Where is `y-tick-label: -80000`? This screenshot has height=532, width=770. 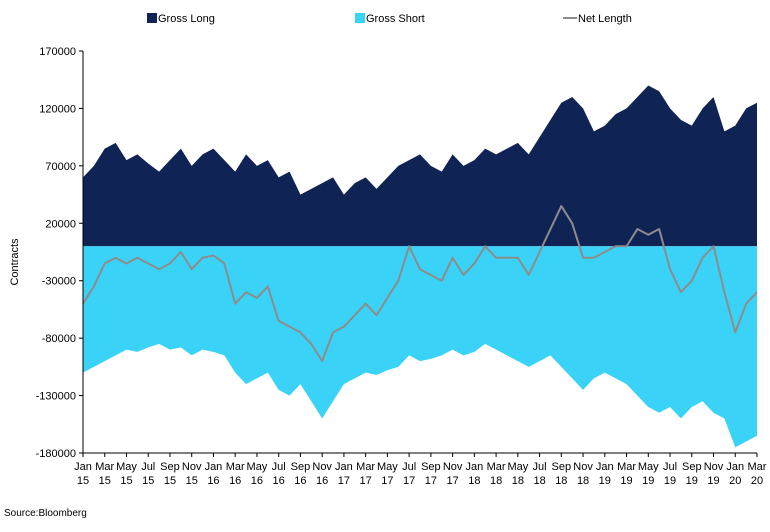 y-tick-label: -80000 is located at coordinates (59, 339).